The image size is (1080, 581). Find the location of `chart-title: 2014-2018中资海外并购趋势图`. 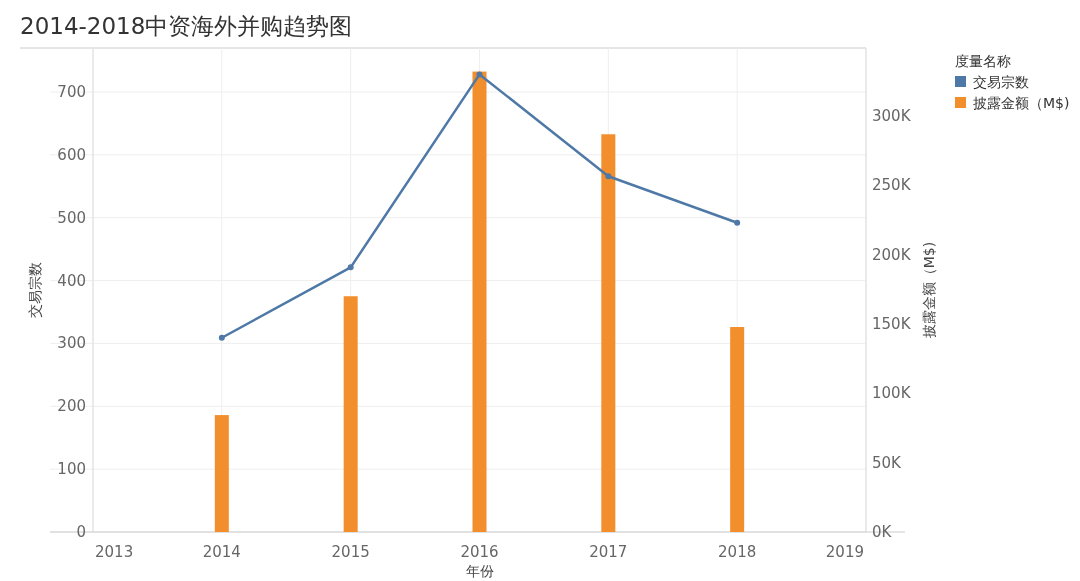

chart-title: 2014-2018中资海外并购趋势图 is located at coordinates (186, 26).